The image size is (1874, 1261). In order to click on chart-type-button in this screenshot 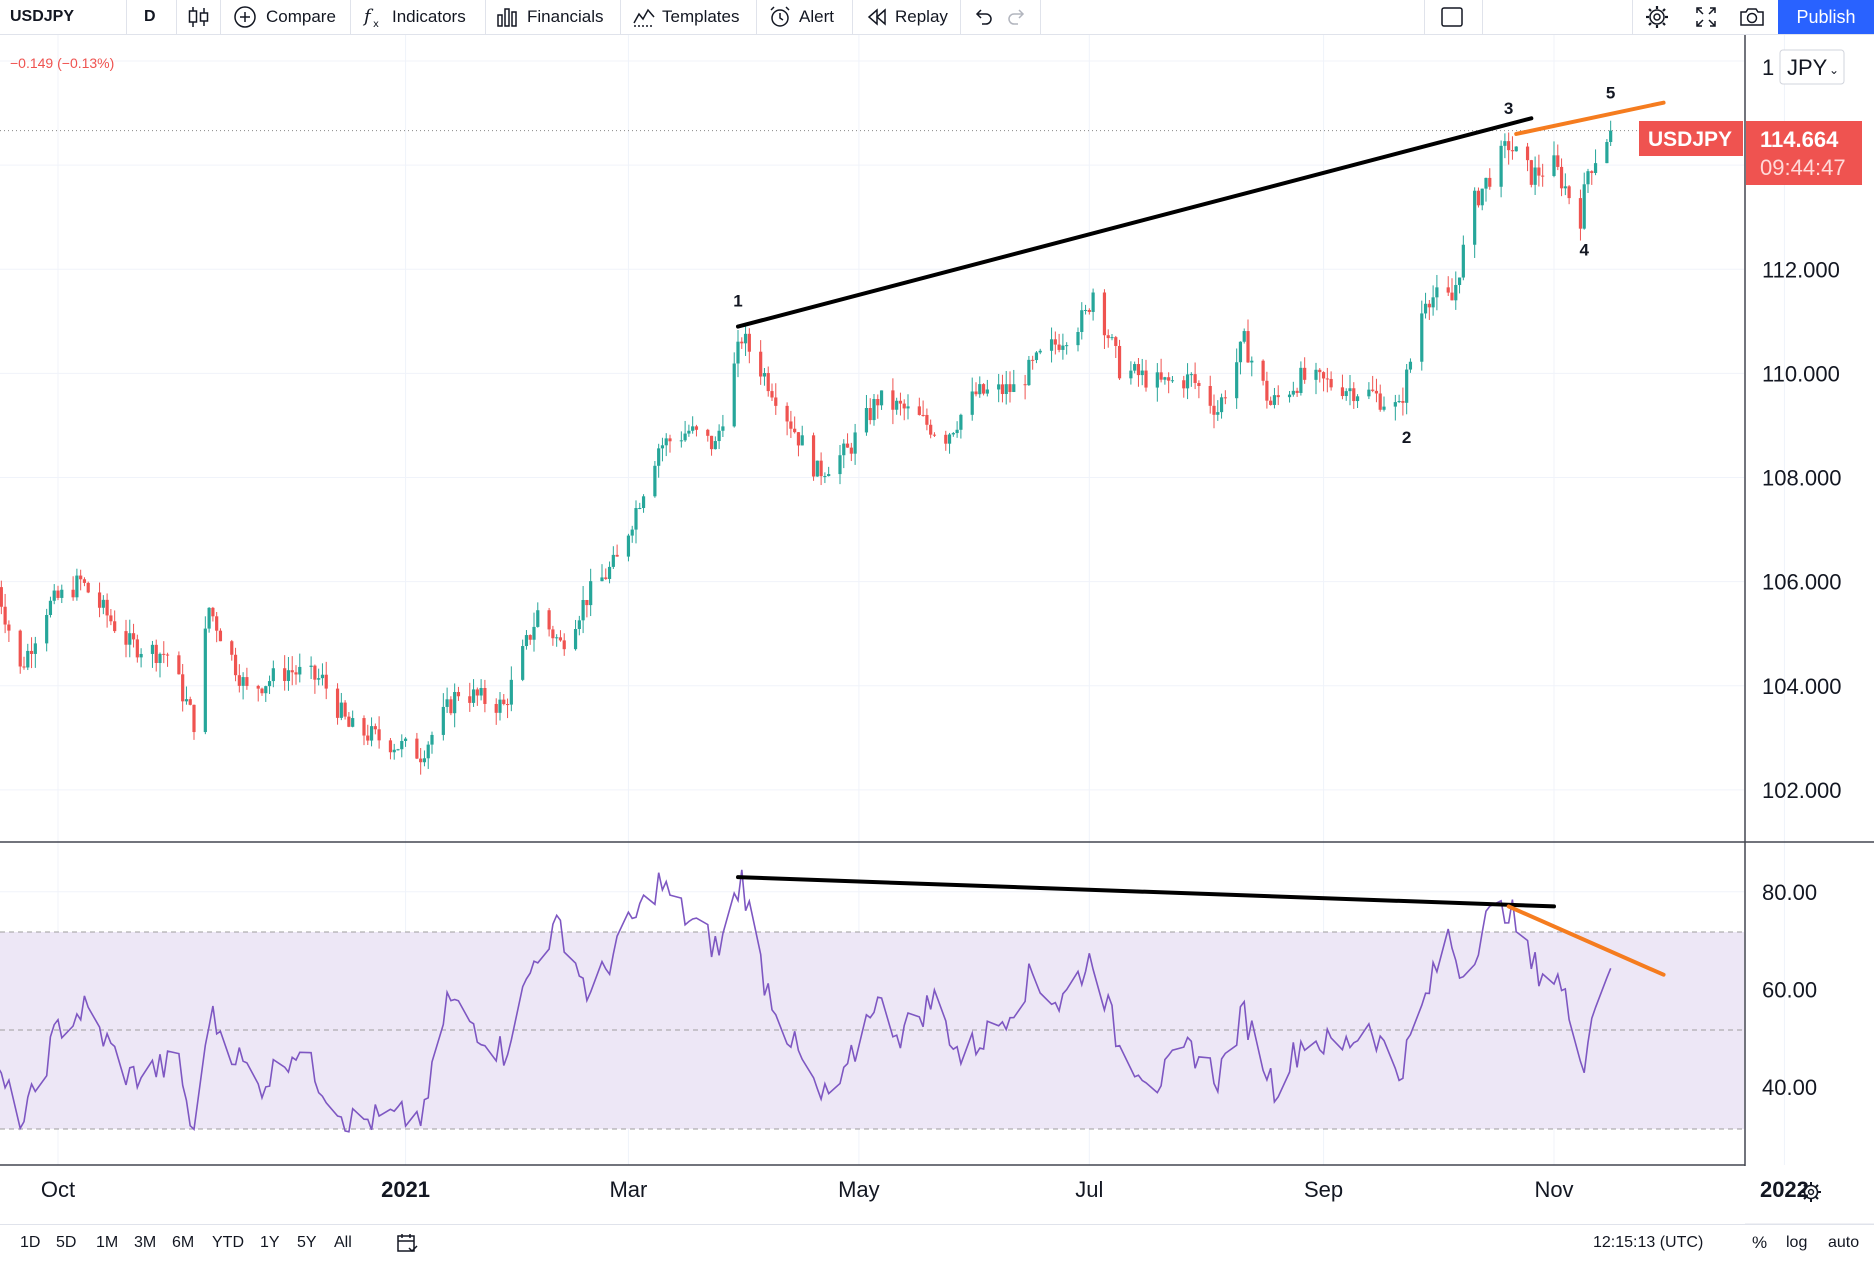, I will do `click(199, 17)`.